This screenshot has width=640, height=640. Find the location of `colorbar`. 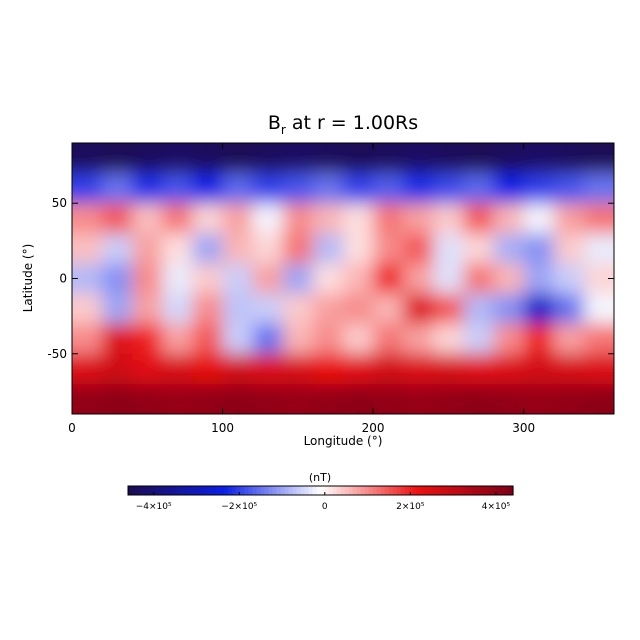

colorbar is located at coordinates (321, 490).